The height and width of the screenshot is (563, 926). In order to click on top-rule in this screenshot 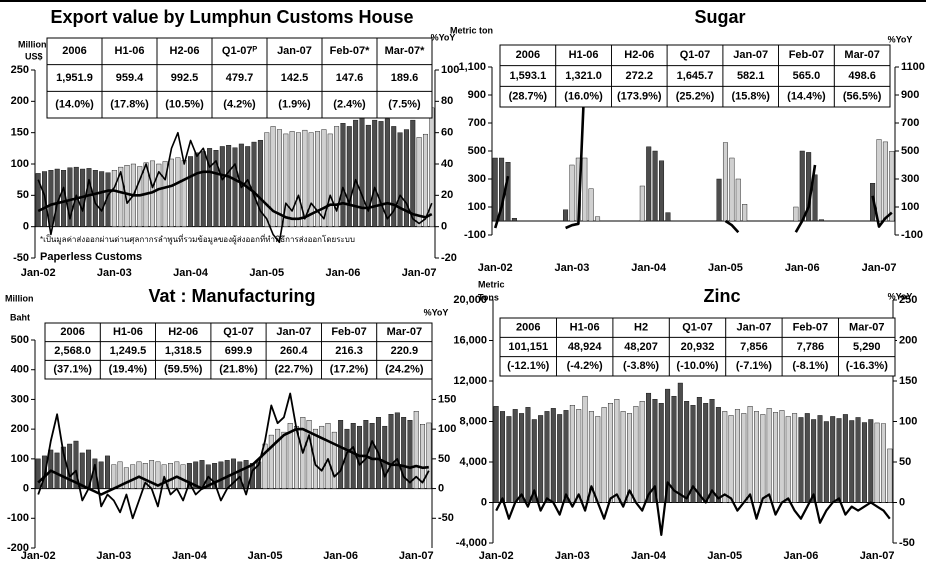, I will do `click(463, 1)`.